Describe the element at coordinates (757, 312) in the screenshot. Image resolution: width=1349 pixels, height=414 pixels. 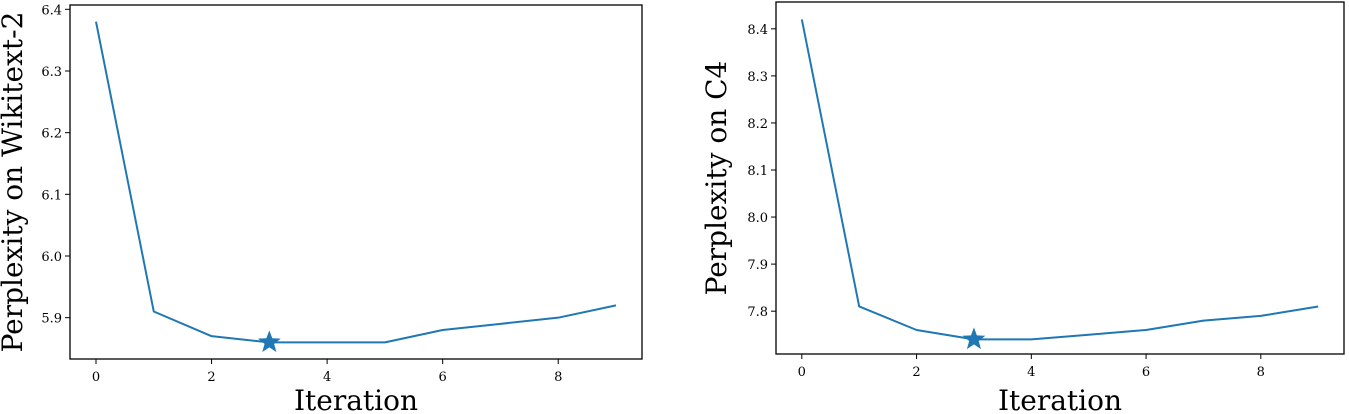
I see `y-tick-label: 7.8` at that location.